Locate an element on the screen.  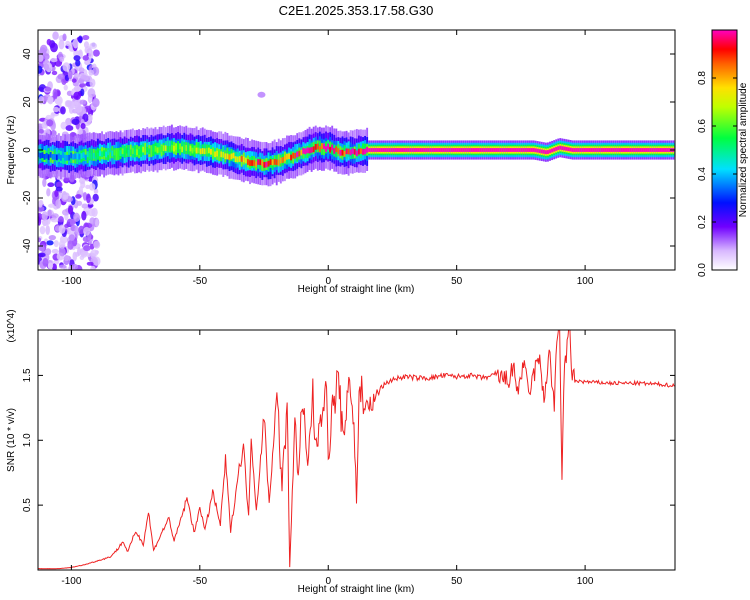
spectrogram-y-label: Frequency (Hz) is located at coordinates (11, 150).